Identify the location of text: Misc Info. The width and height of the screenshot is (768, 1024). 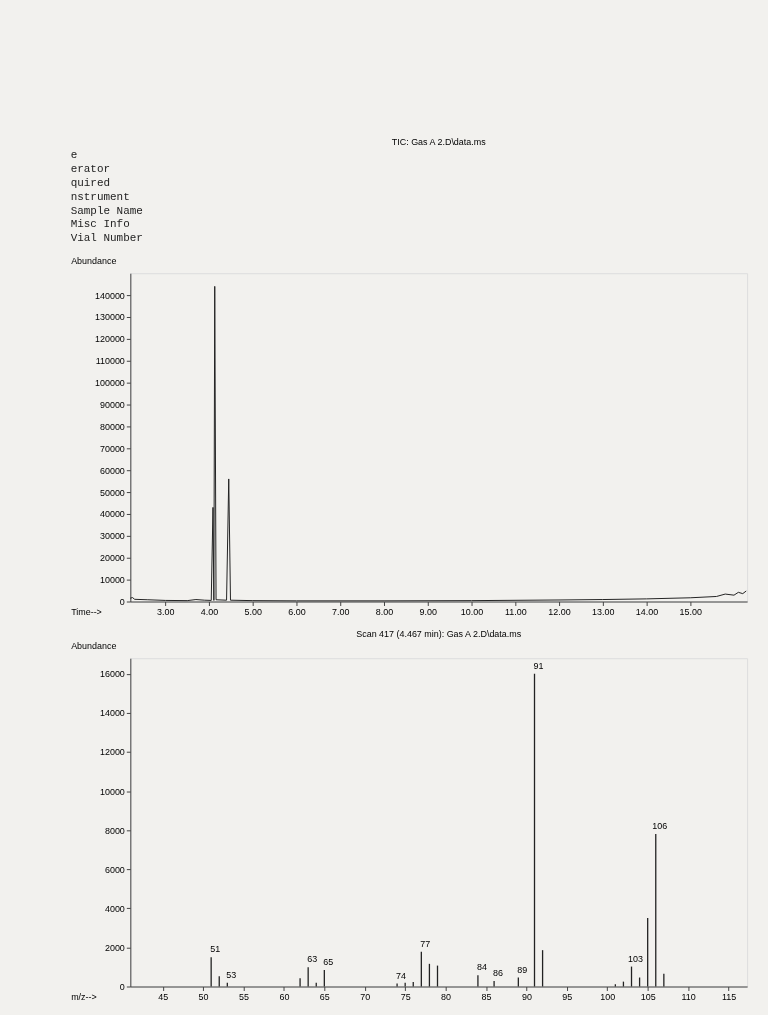
(100, 224).